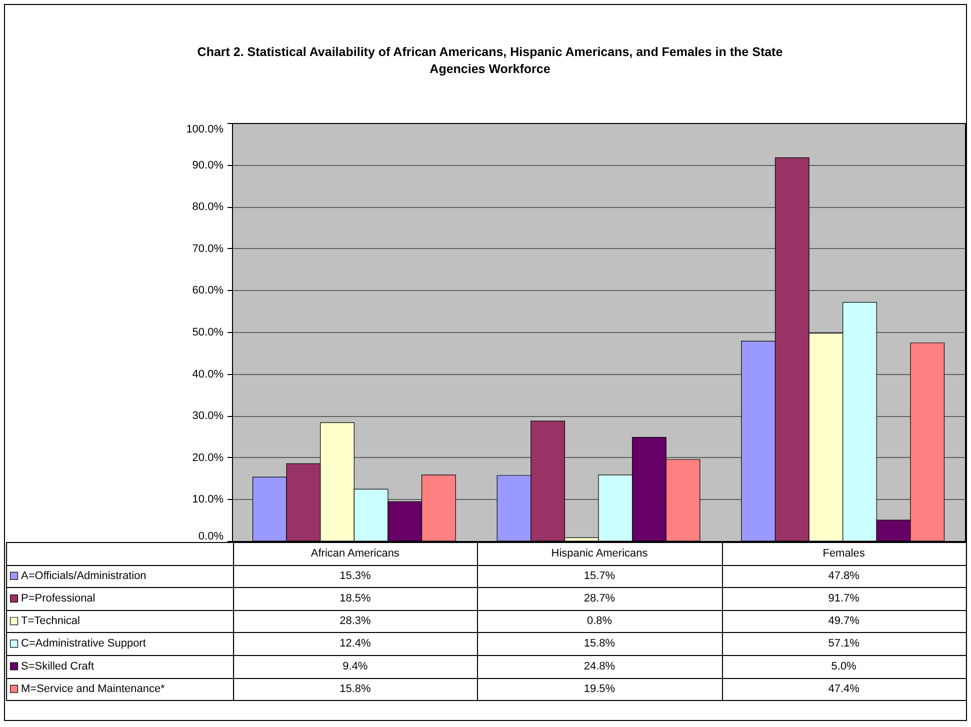  I want to click on data-label: 49.7%, so click(844, 621).